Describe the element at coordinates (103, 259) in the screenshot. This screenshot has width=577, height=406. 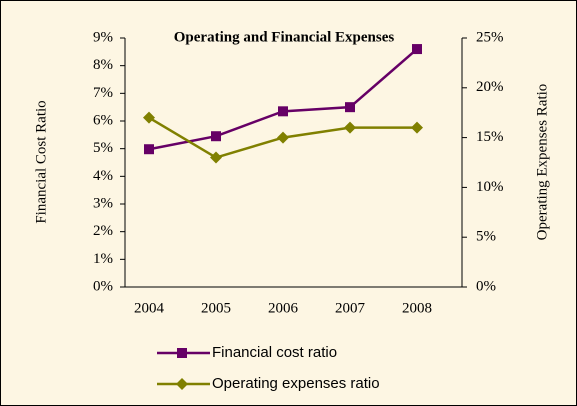
I see `y-tick-label: 1%` at that location.